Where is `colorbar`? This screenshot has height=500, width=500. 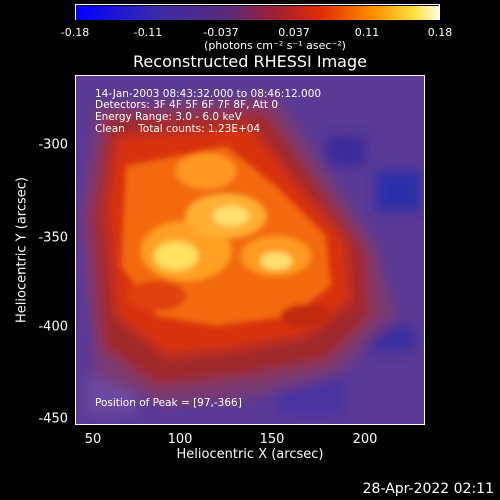 colorbar is located at coordinates (257, 12).